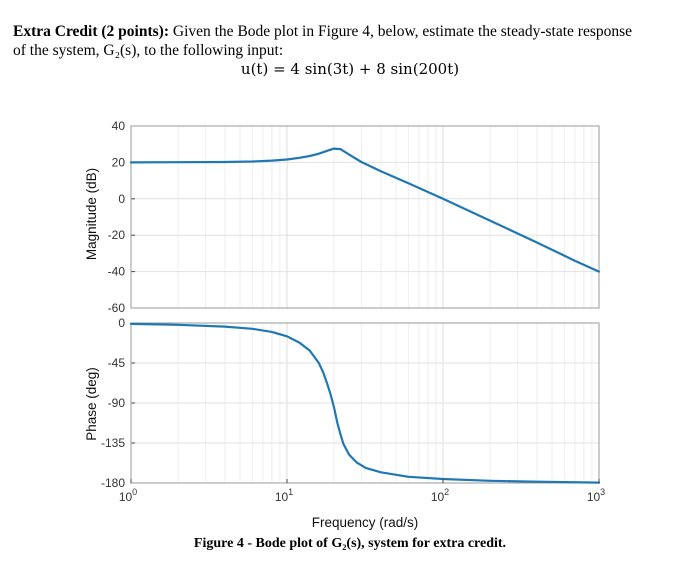 The height and width of the screenshot is (571, 700). What do you see at coordinates (119, 162) in the screenshot?
I see `magnitude-ytick-label: 20` at bounding box center [119, 162].